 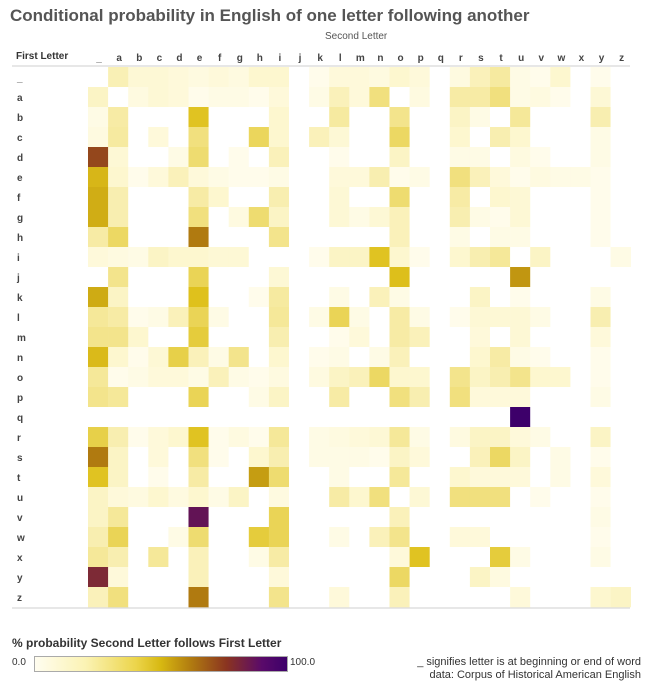 I want to click on heatmap-cell-k-g, so click(x=239, y=297).